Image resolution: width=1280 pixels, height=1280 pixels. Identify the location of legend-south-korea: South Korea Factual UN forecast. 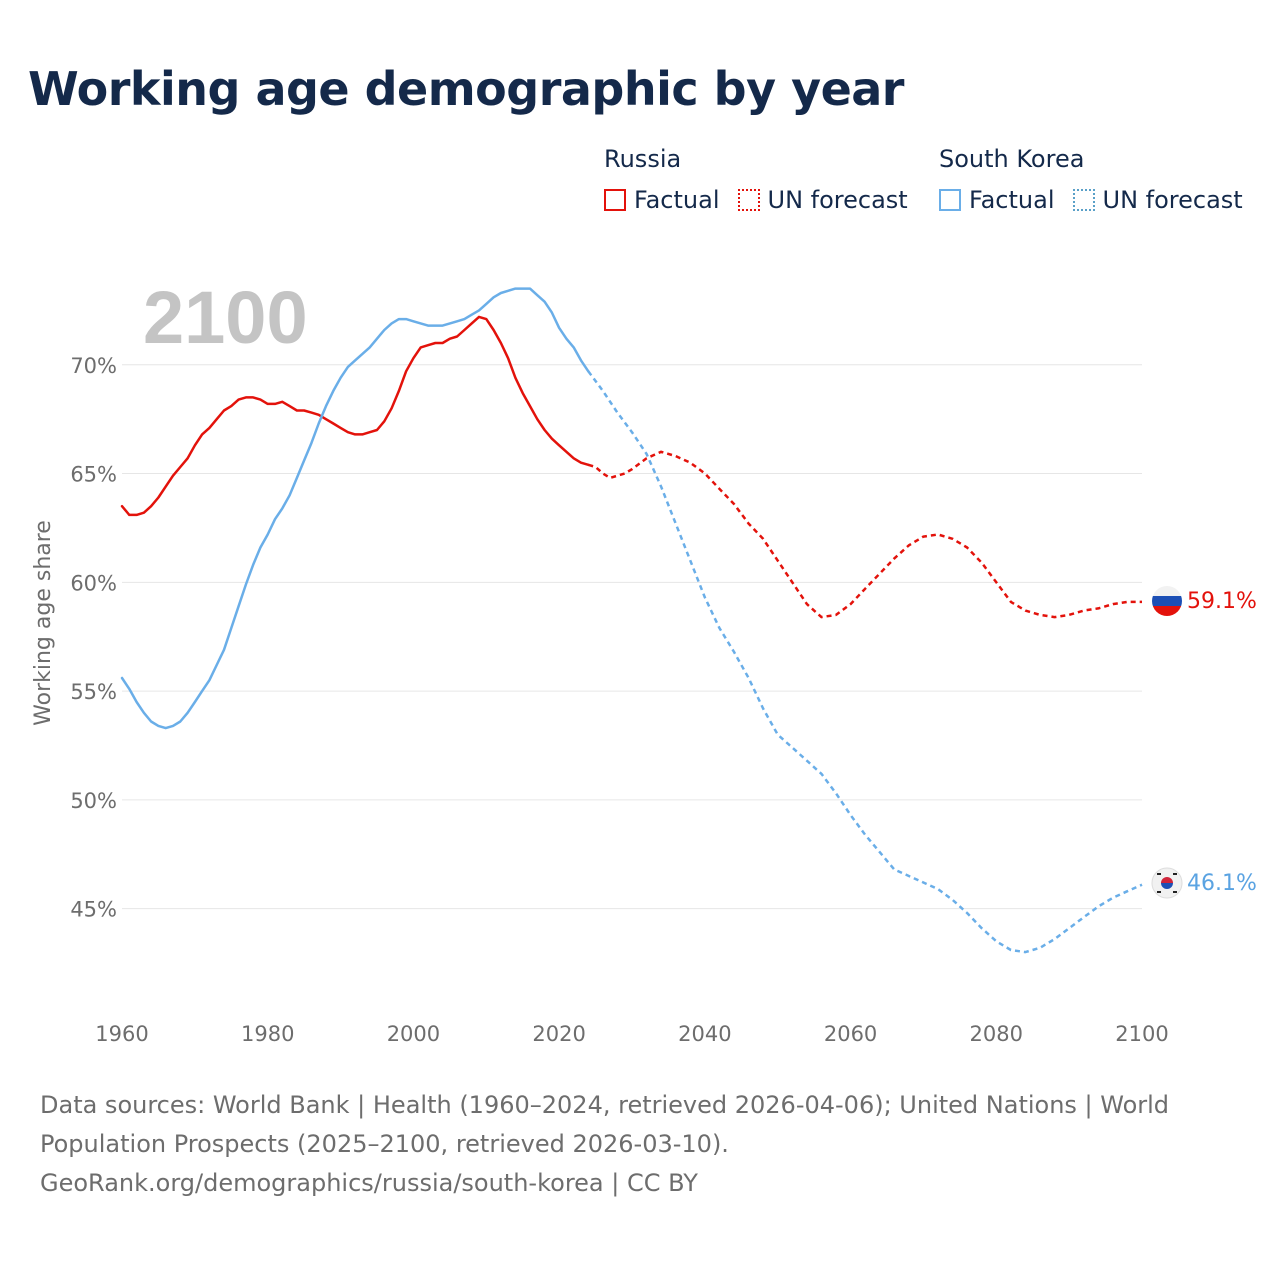
(1100, 179).